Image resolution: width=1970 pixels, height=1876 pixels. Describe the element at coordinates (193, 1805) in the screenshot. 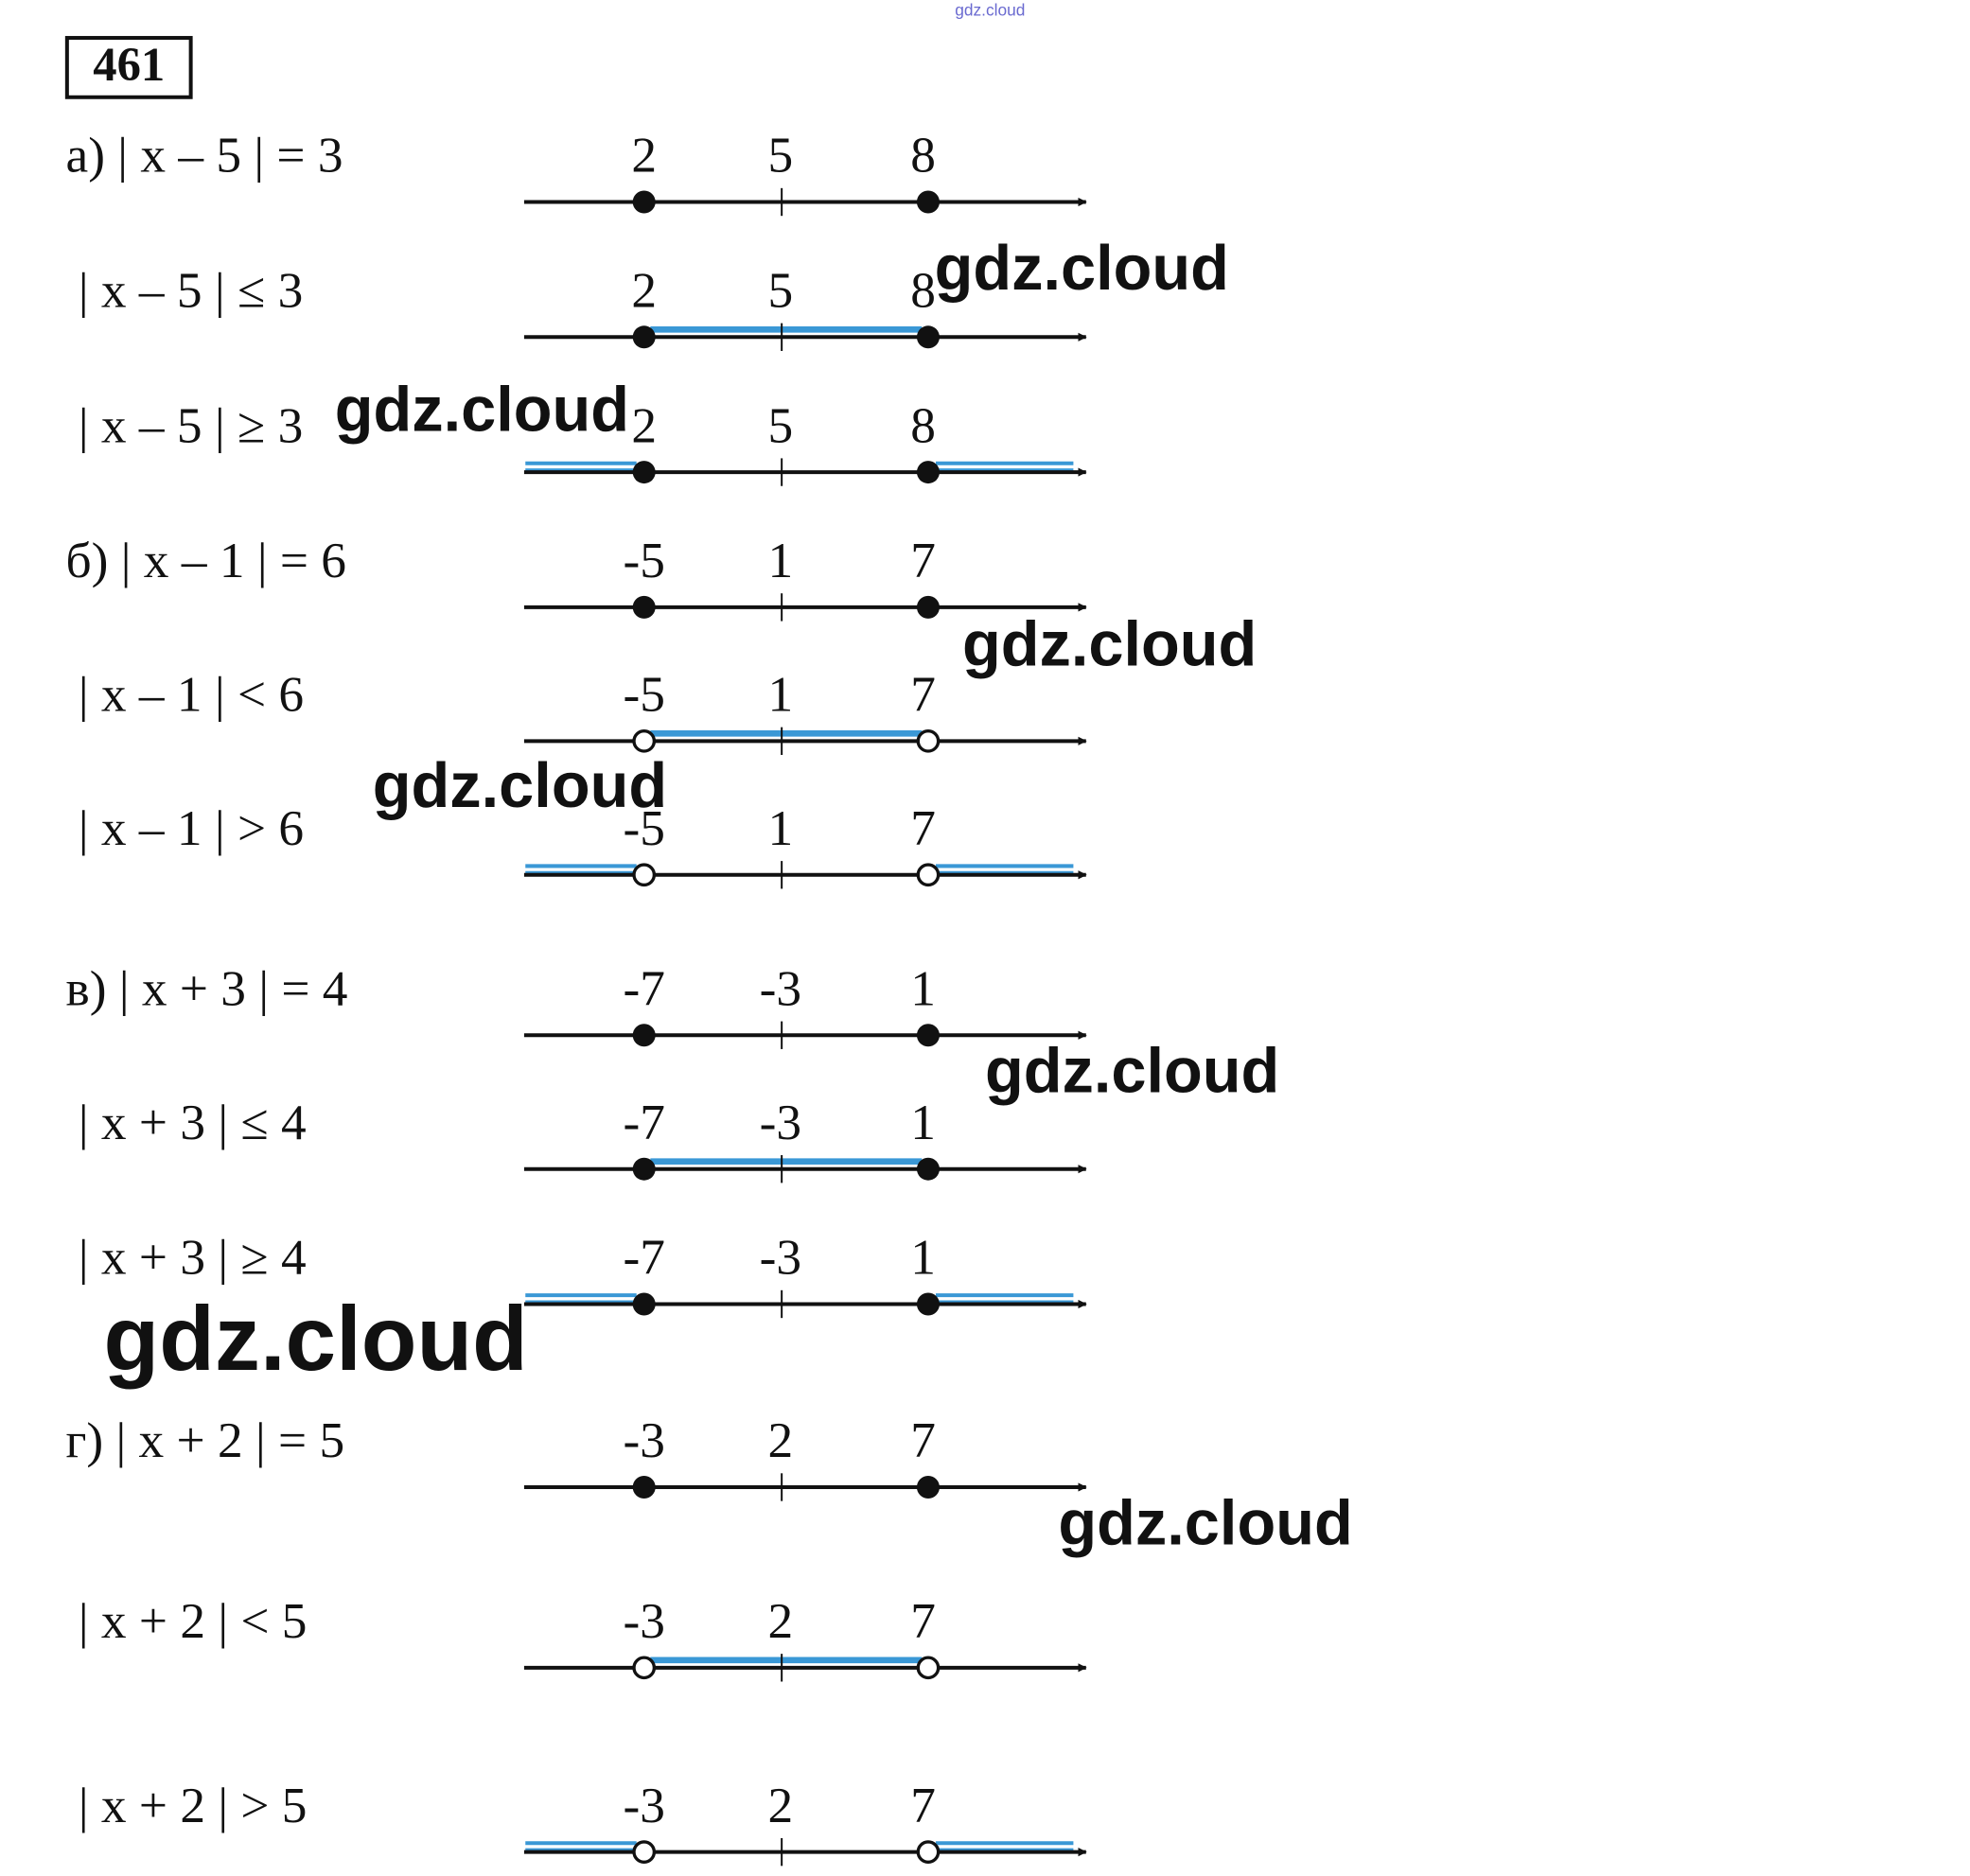

I see `equation: | x + 2 | > 5` at that location.